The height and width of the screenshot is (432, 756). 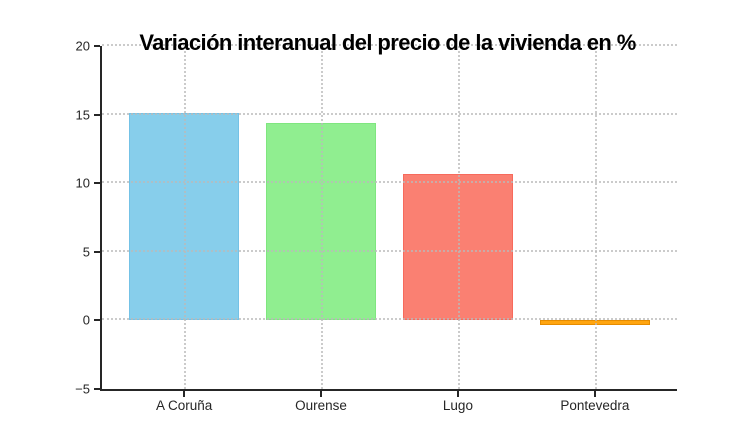 What do you see at coordinates (595, 405) in the screenshot?
I see `x-tick-label: Pontevedra` at bounding box center [595, 405].